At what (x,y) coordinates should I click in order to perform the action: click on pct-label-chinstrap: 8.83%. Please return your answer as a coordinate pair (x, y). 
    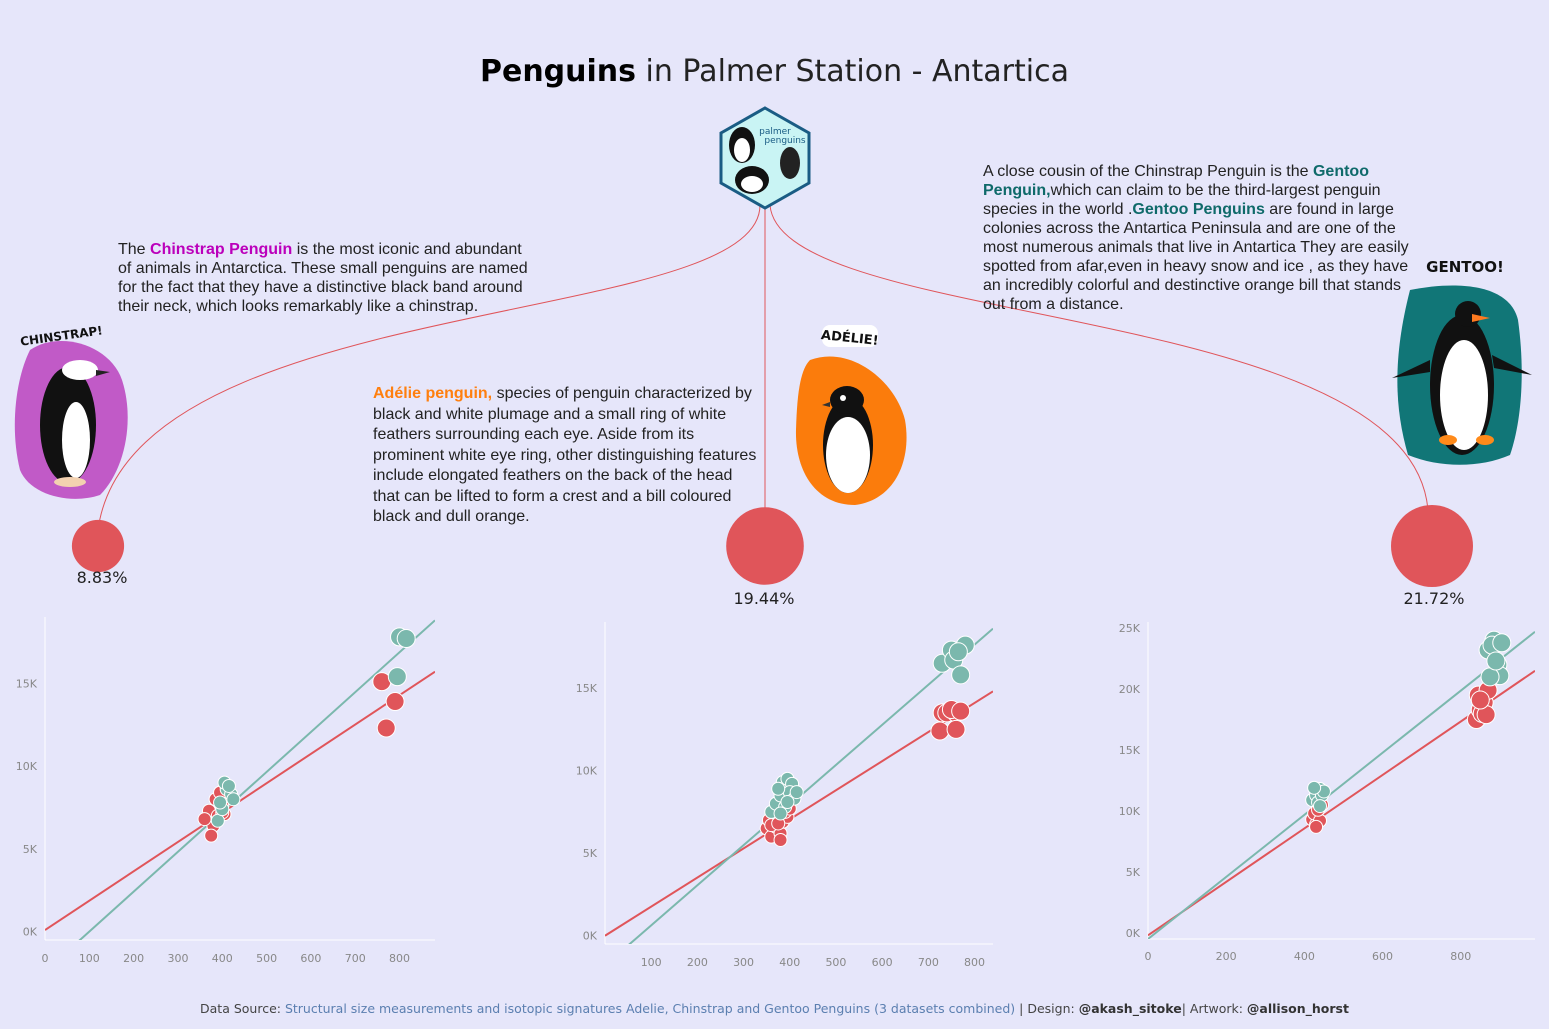
    Looking at the image, I should click on (102, 577).